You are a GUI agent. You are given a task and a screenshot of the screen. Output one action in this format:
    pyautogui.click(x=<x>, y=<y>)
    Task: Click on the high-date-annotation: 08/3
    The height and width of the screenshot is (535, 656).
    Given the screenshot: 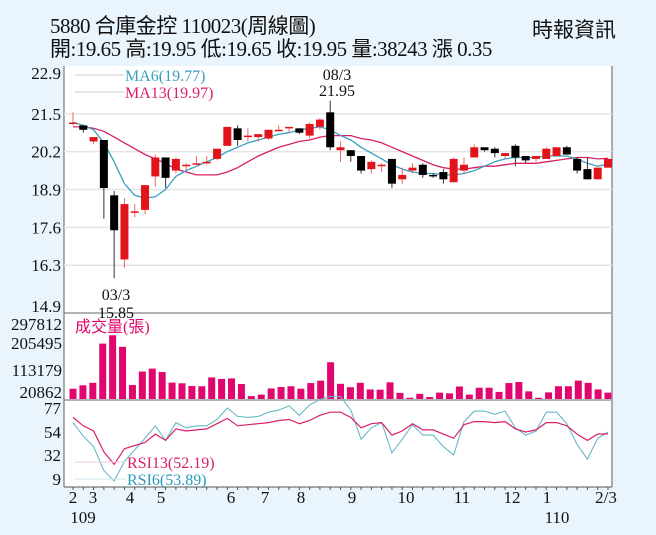 What is the action you would take?
    pyautogui.click(x=337, y=75)
    